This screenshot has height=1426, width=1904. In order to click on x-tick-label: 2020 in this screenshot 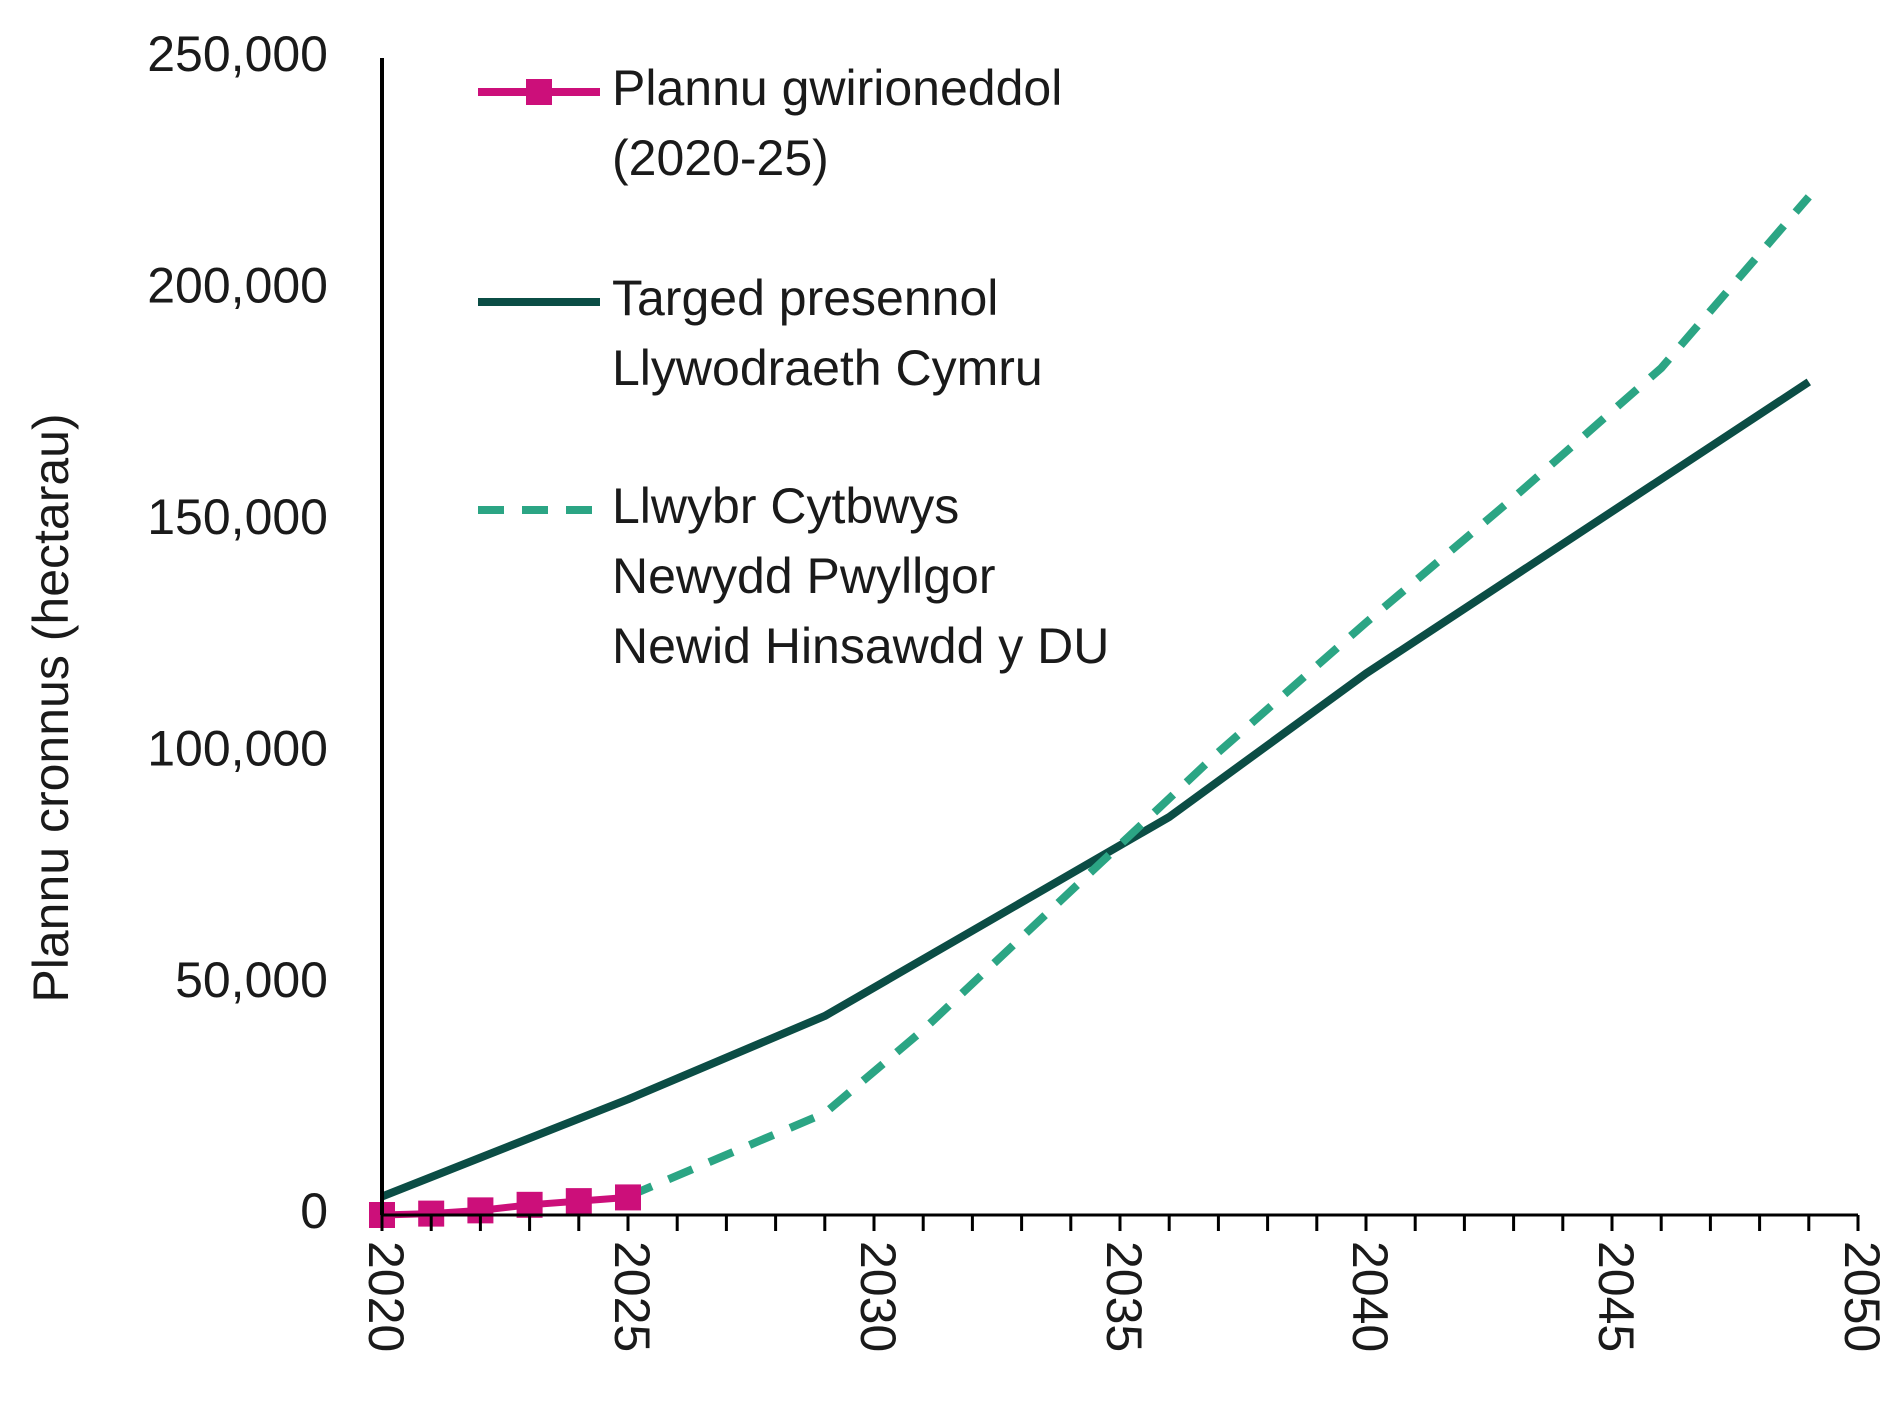, I will do `click(386, 1296)`.